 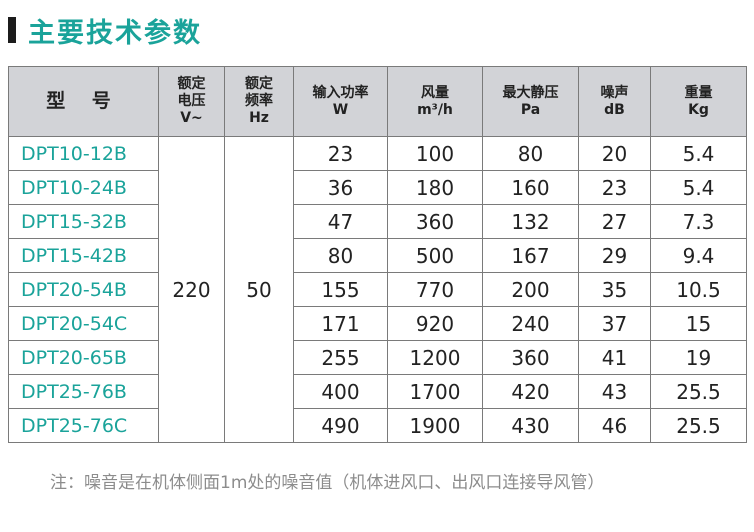 I want to click on header-model: 型 号, so click(x=83, y=101).